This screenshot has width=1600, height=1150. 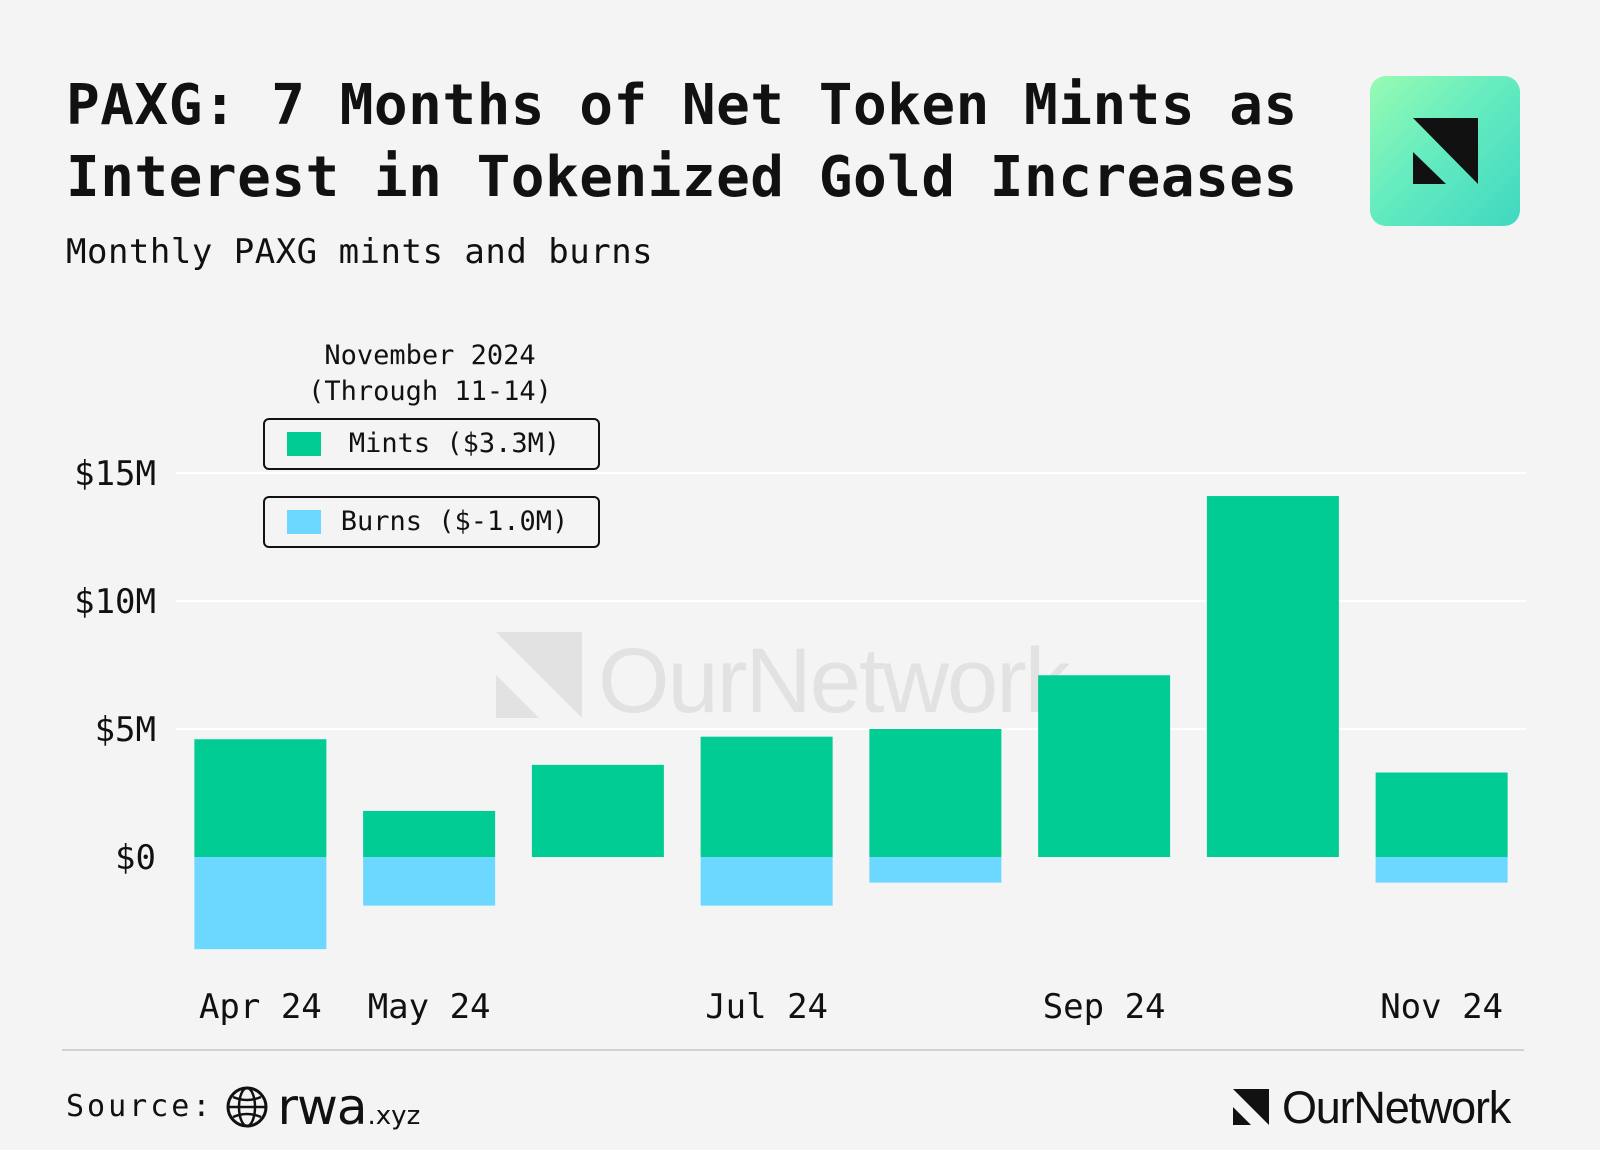 I want to click on footer-brand: OurNetwork, so click(x=1370, y=1107).